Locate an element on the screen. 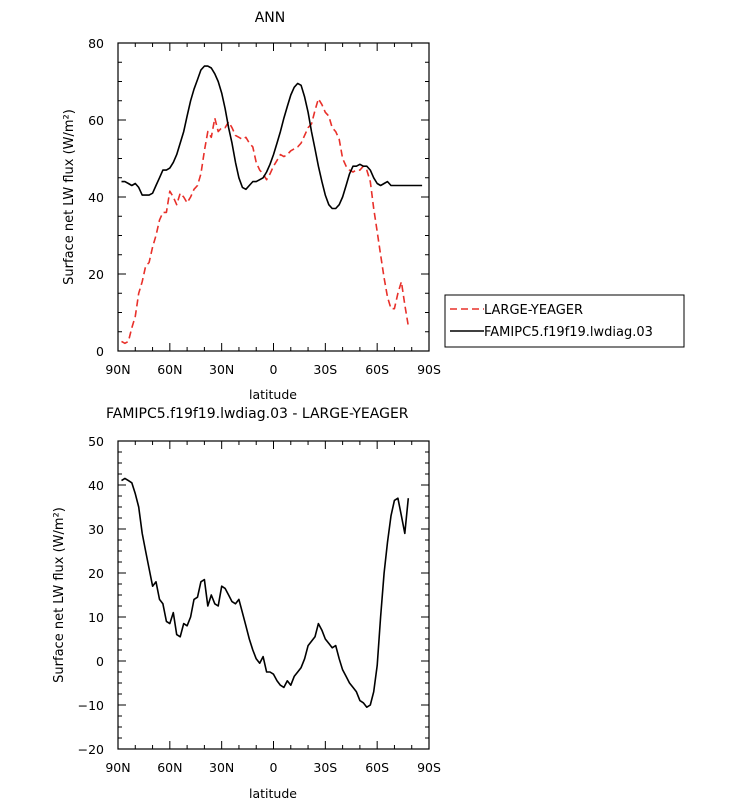 The image size is (733, 808). y-tick-label: 60 is located at coordinates (96, 120).